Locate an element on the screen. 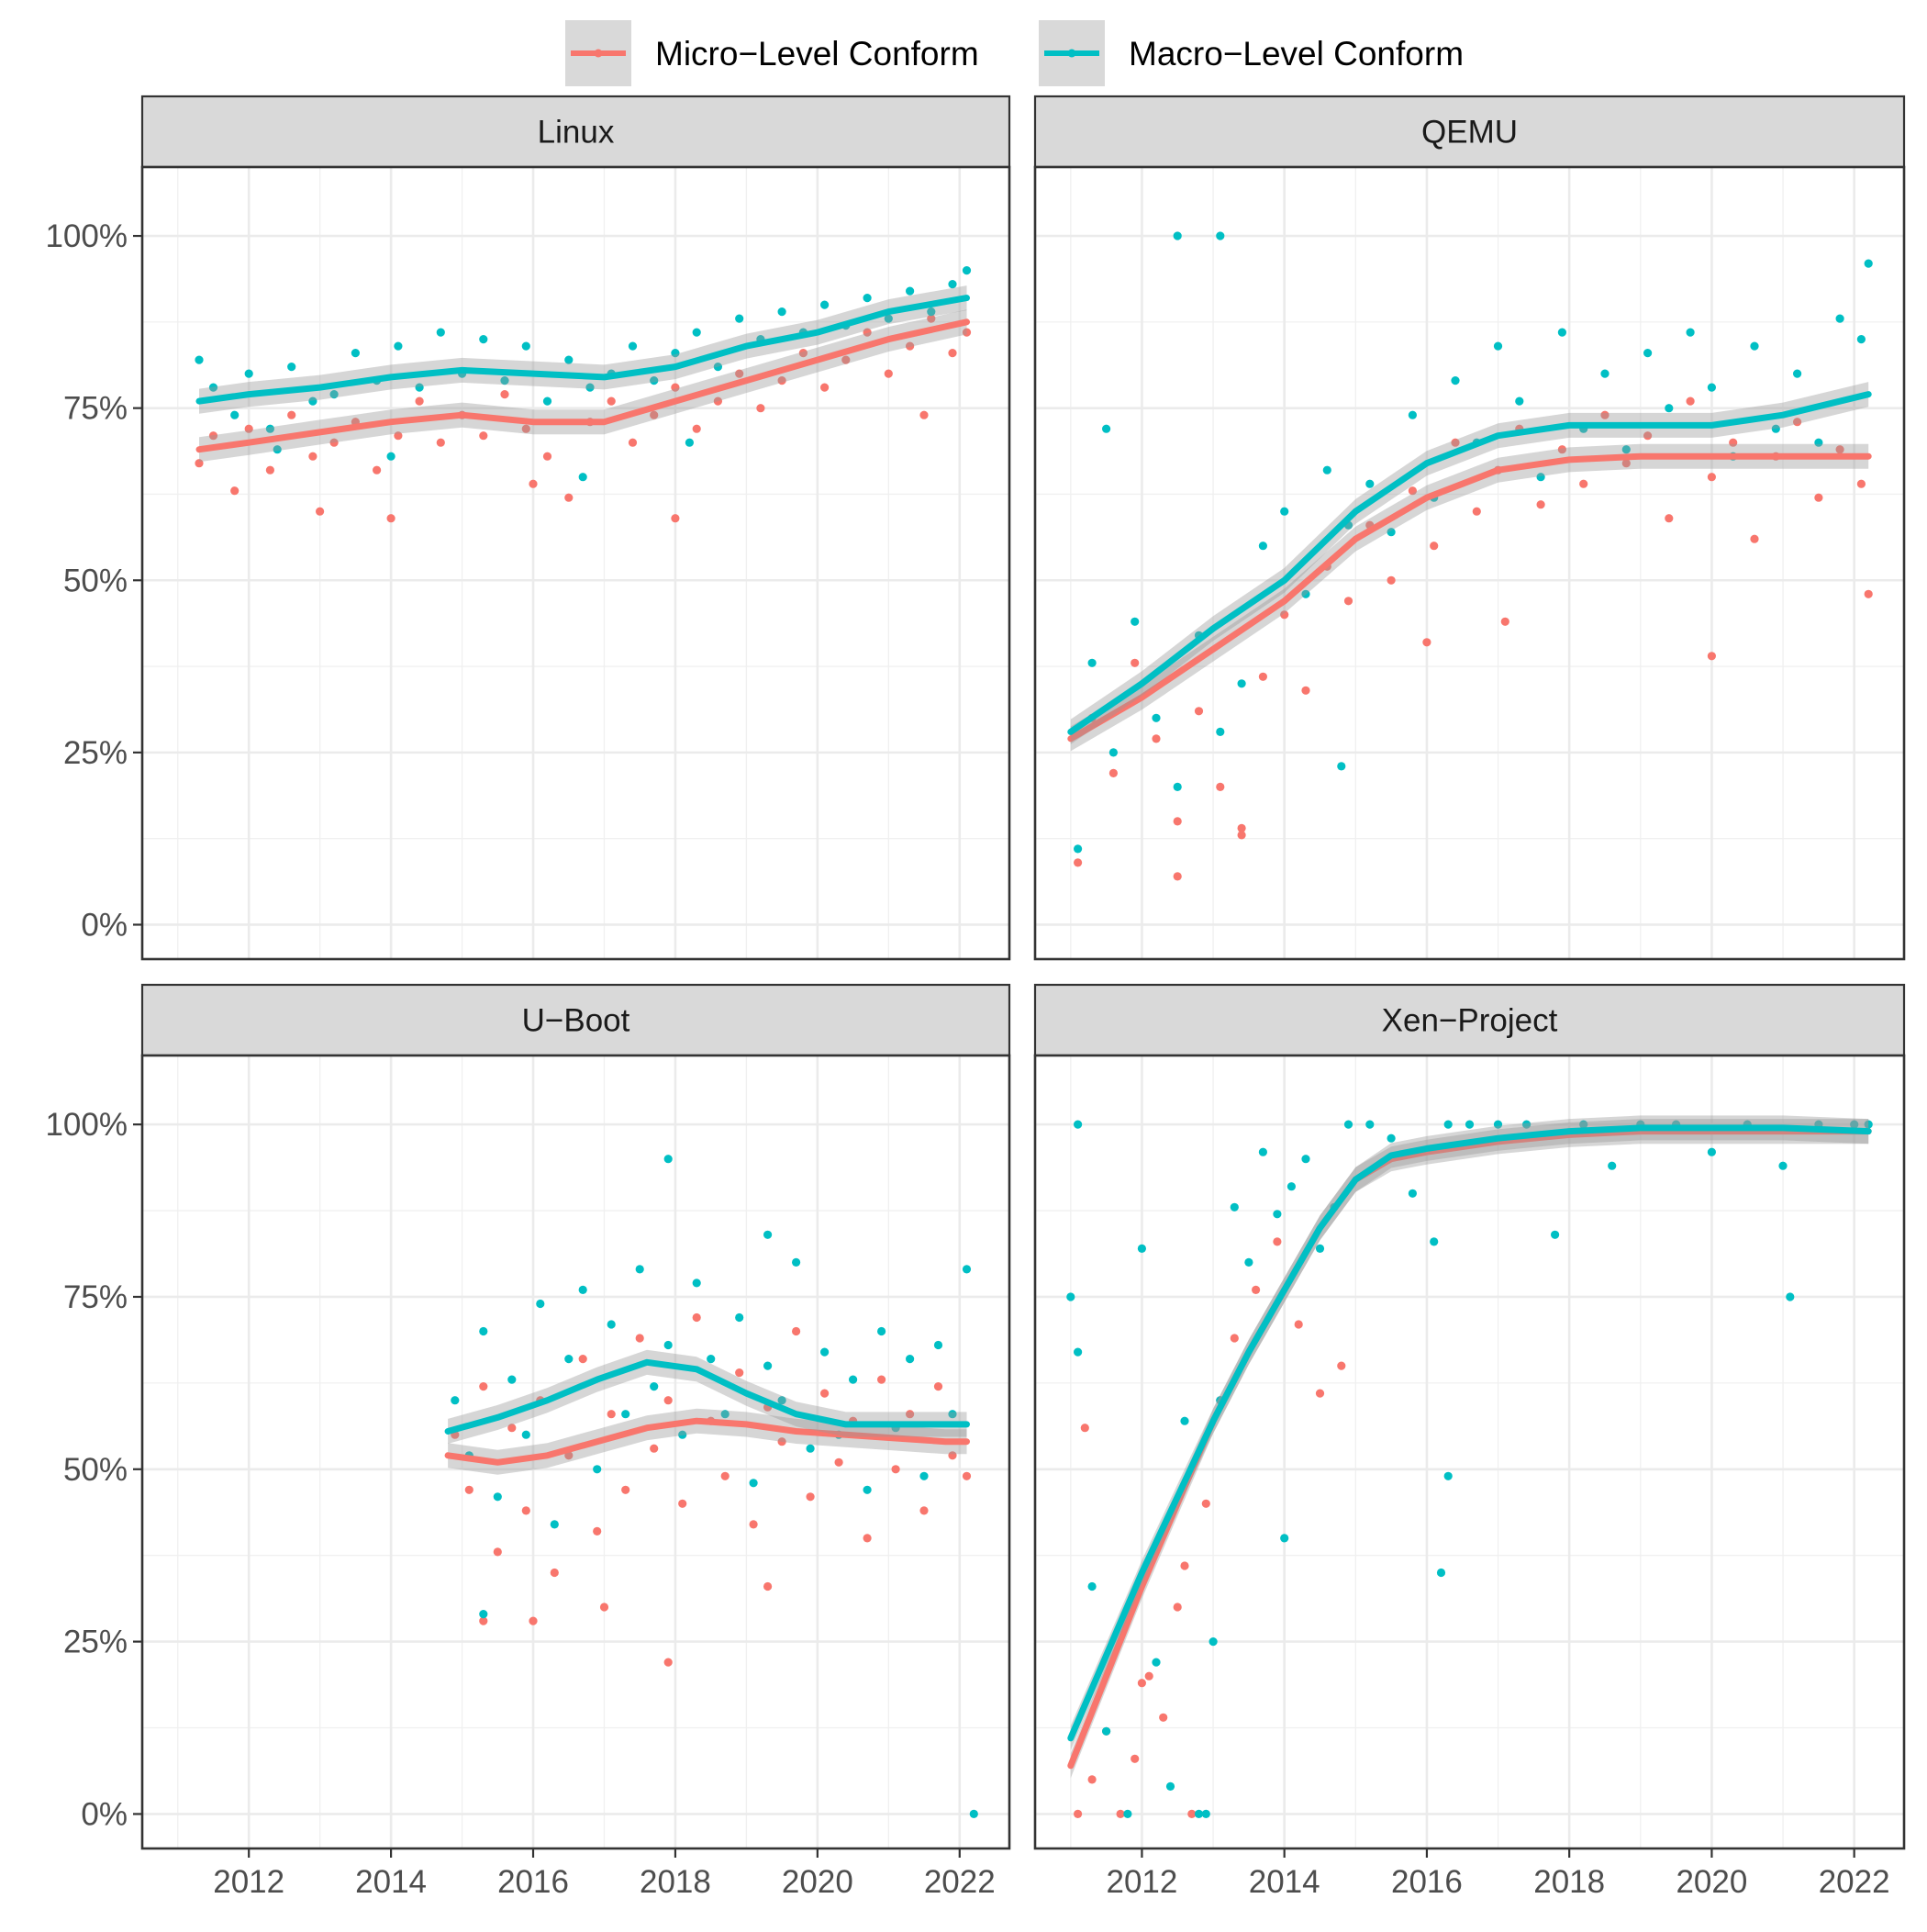 This screenshot has width=1927, height=1932. macro-confidence-band is located at coordinates (1469, 563).